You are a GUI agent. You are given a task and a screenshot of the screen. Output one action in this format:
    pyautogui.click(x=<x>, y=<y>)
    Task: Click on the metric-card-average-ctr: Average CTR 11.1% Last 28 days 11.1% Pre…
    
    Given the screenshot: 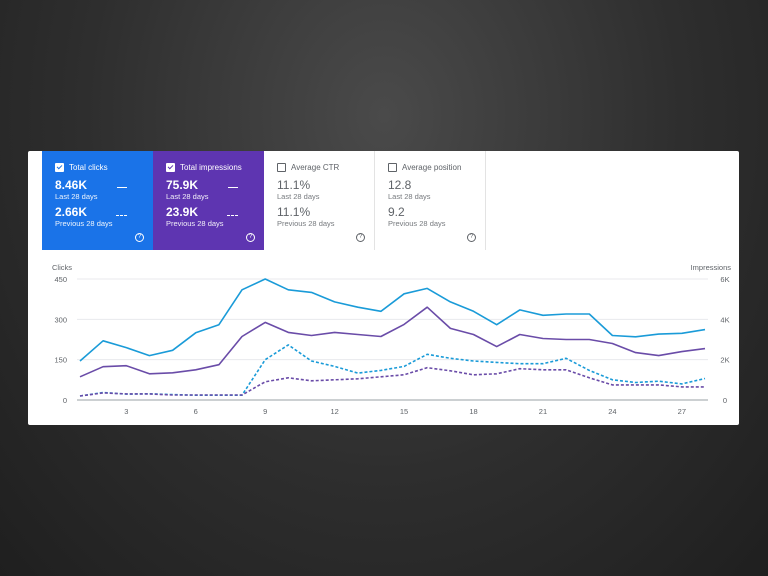 What is the action you would take?
    pyautogui.click(x=319, y=200)
    